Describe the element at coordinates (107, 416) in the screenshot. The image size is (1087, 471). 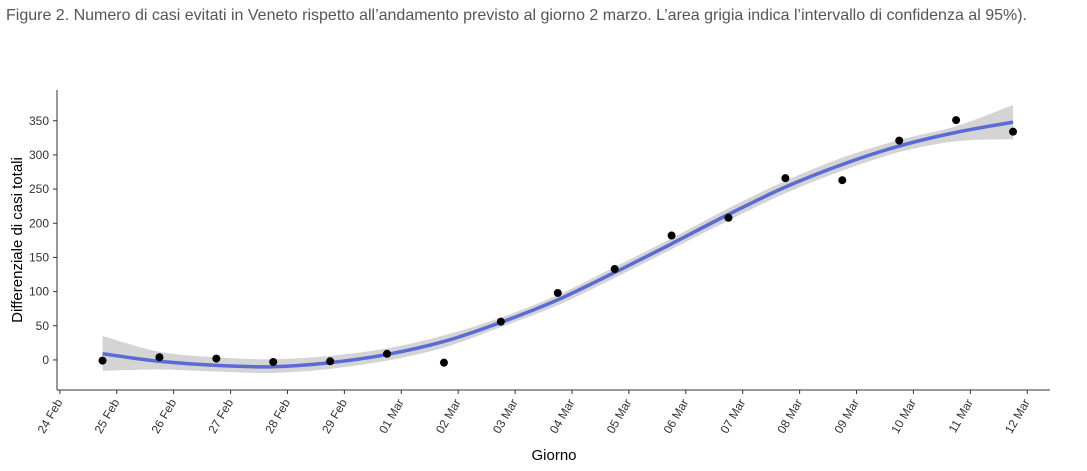
I see `x-tick-label: 25 Feb` at that location.